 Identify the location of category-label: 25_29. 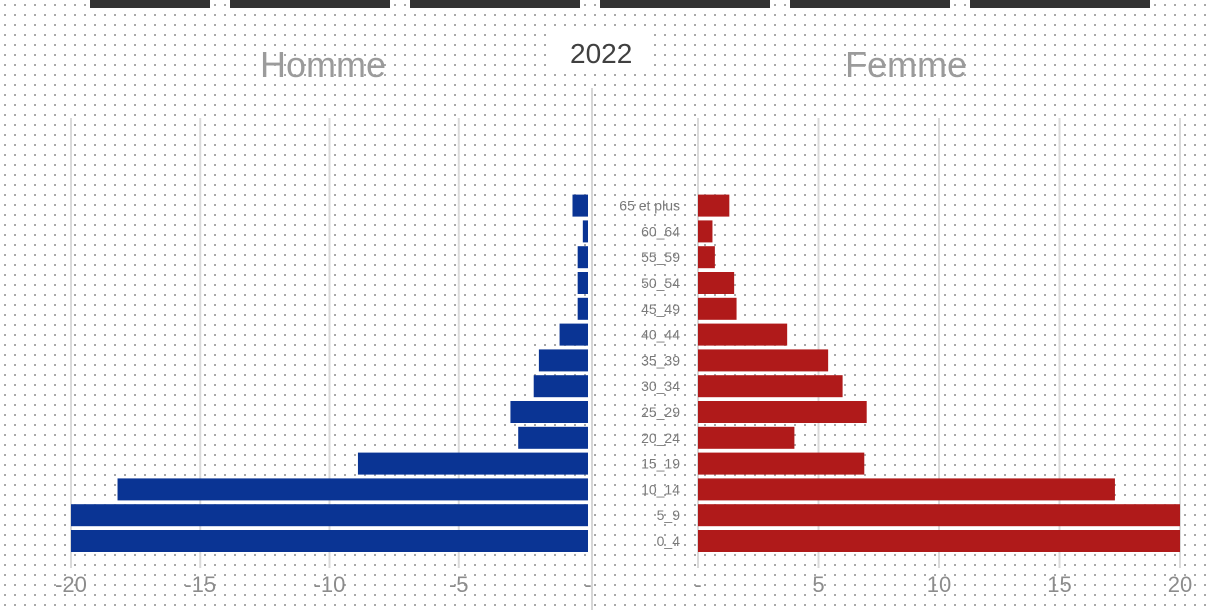
(660, 412).